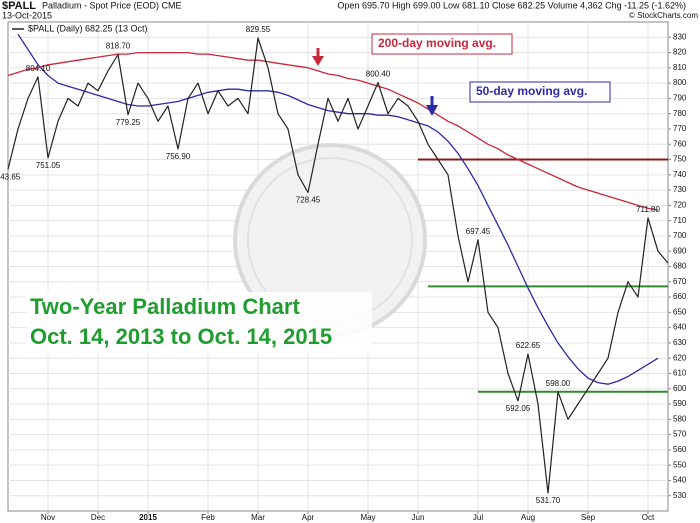  I want to click on credit: © StockCharts.com, so click(663, 15).